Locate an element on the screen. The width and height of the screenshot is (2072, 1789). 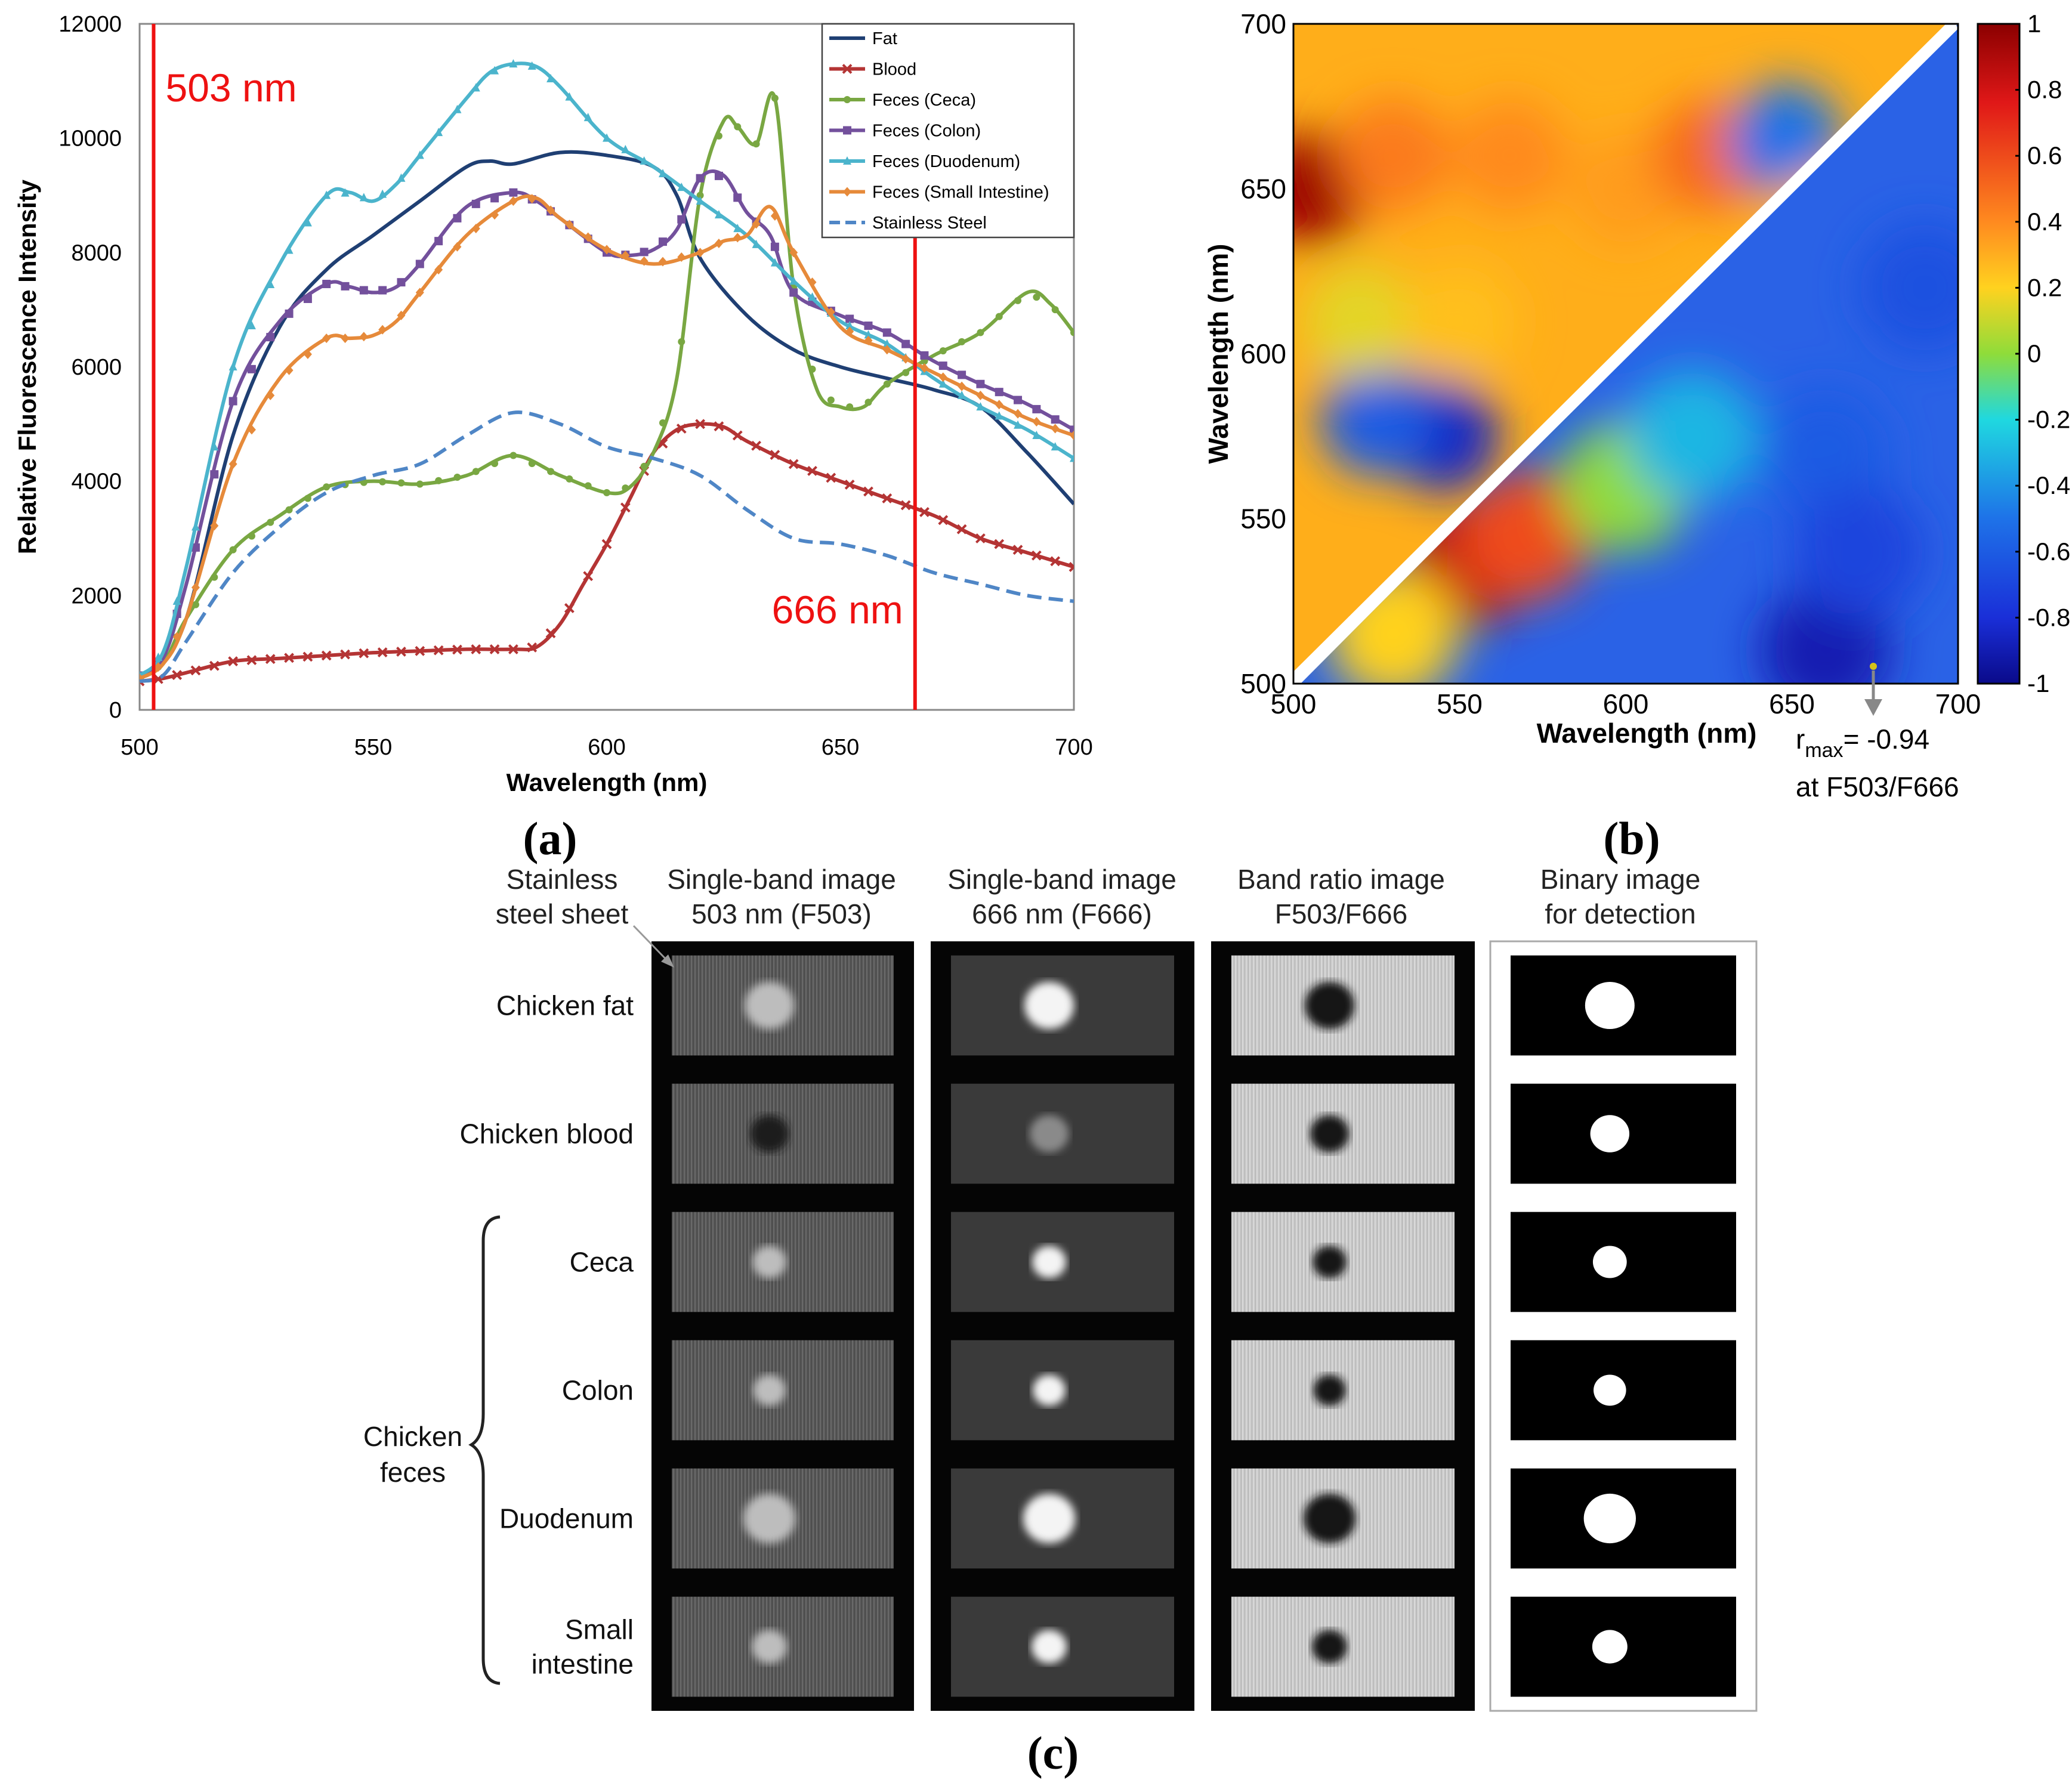
feces-brace is located at coordinates (485, 1450).